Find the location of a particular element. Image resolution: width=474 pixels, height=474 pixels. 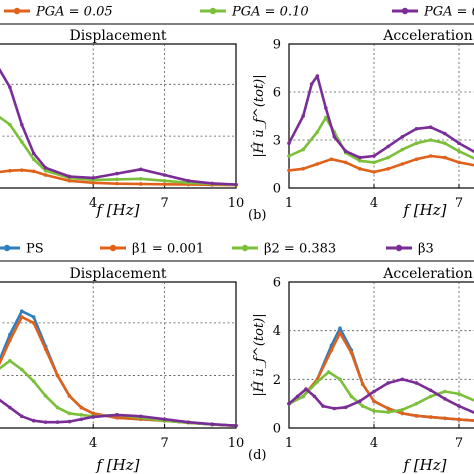

panel-title: Displacement is located at coordinates (117, 36).